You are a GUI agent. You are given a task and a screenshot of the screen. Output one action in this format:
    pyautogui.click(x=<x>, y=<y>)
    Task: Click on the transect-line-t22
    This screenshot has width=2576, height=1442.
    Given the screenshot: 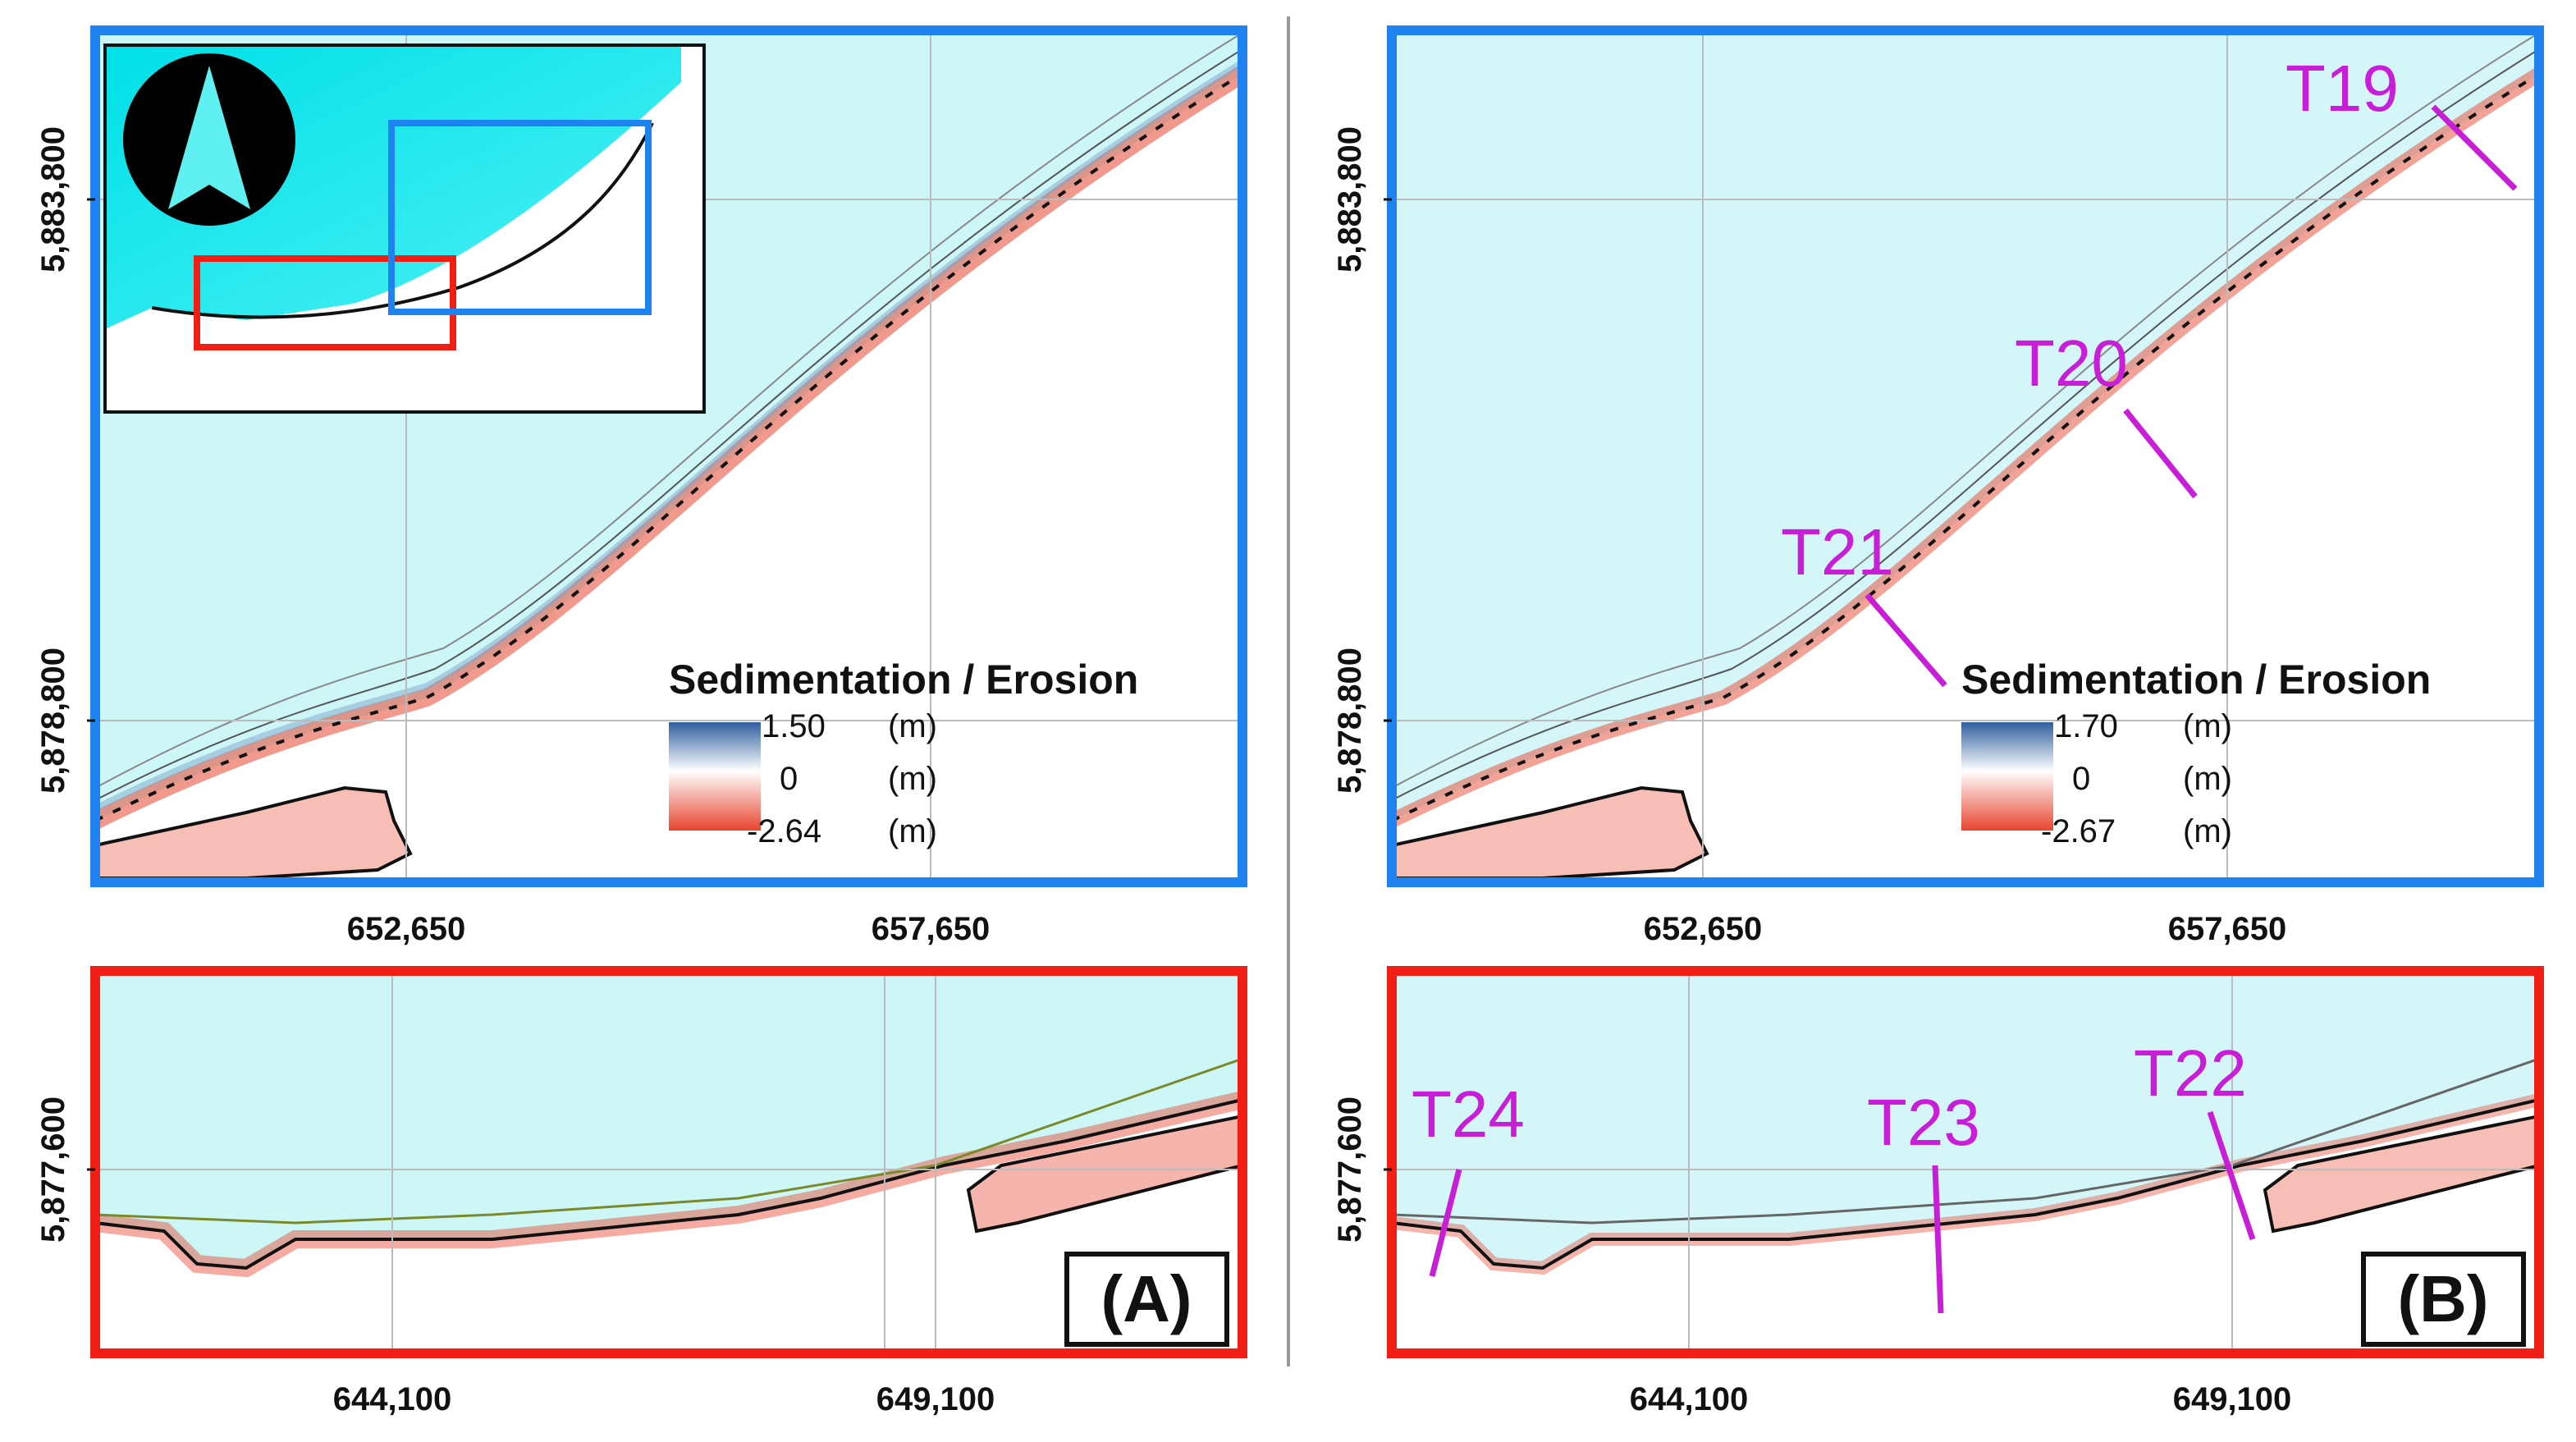 What is the action you would take?
    pyautogui.click(x=2231, y=1175)
    